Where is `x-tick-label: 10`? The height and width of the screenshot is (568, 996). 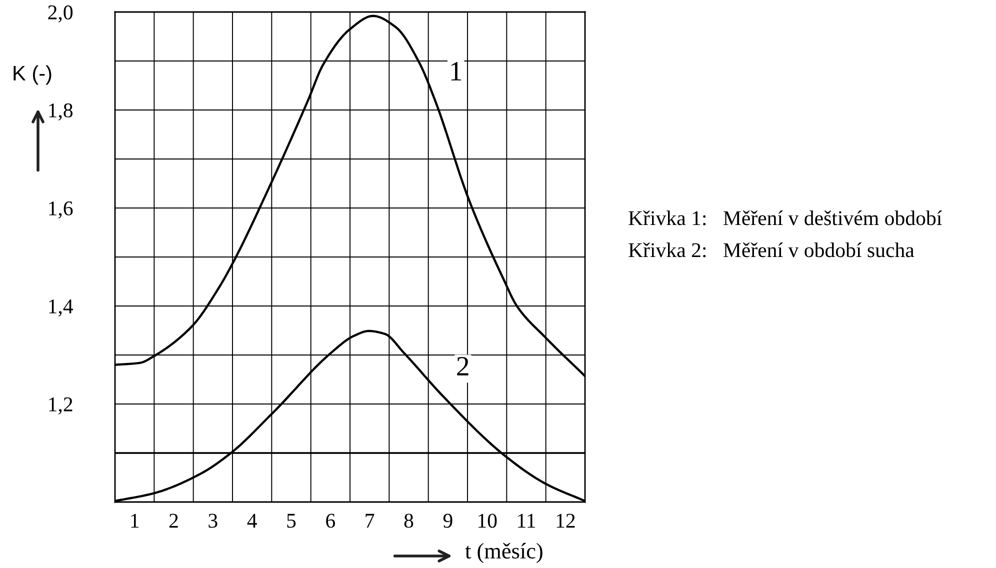
x-tick-label: 10 is located at coordinates (487, 521).